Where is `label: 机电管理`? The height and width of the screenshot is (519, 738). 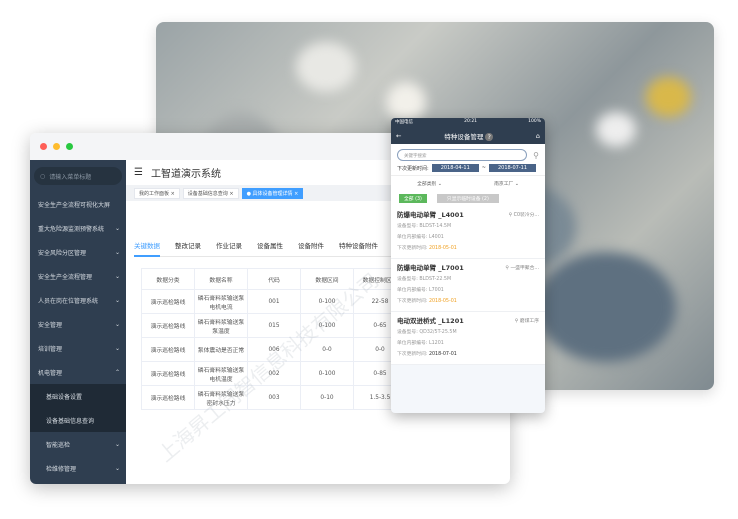
label: 机电管理 is located at coordinates (50, 373).